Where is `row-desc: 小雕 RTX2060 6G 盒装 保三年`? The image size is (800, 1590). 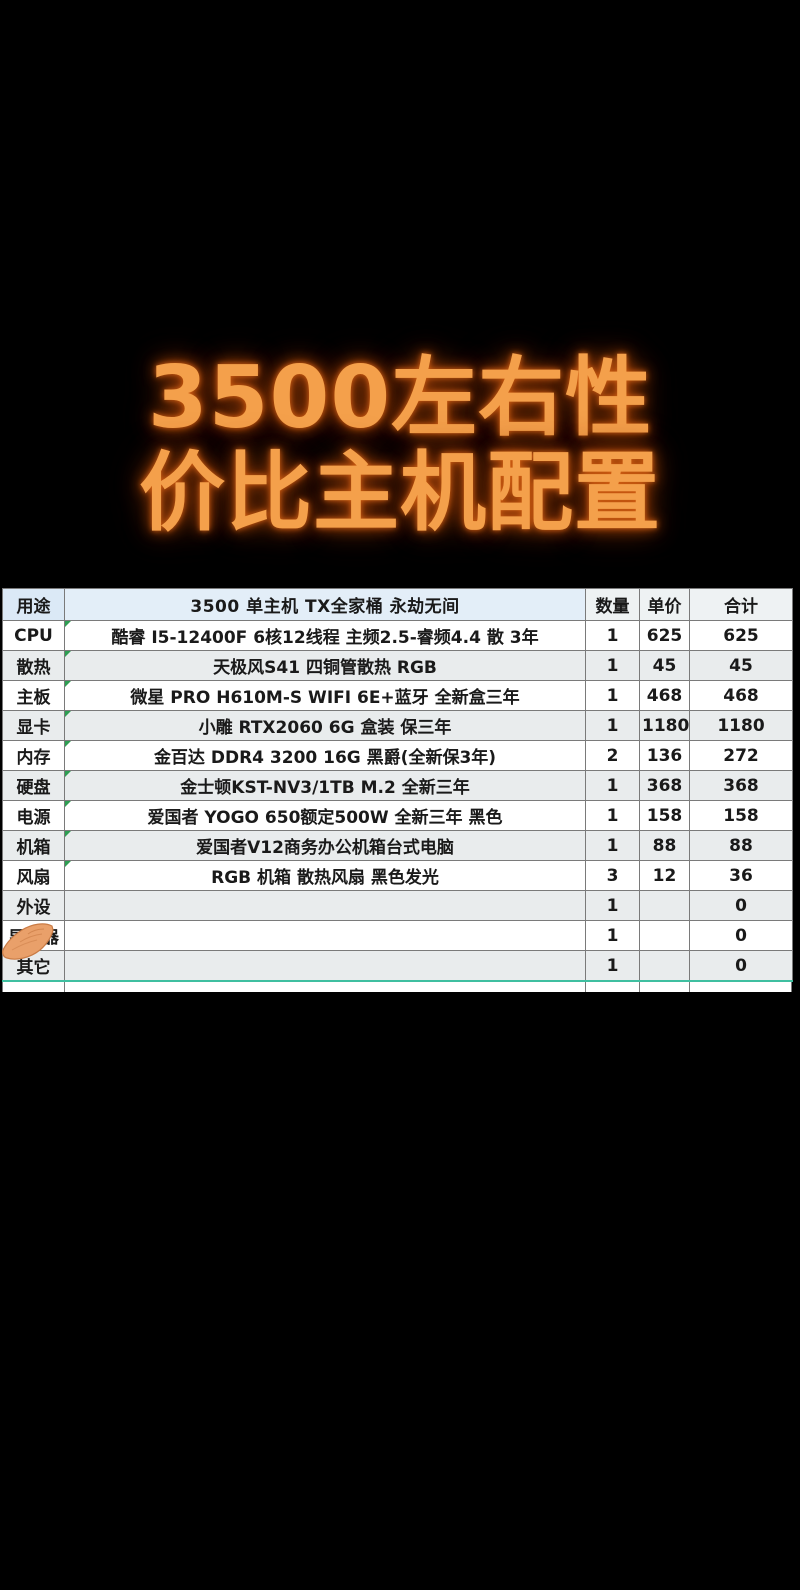 row-desc: 小雕 RTX2060 6G 盒装 保三年 is located at coordinates (325, 725).